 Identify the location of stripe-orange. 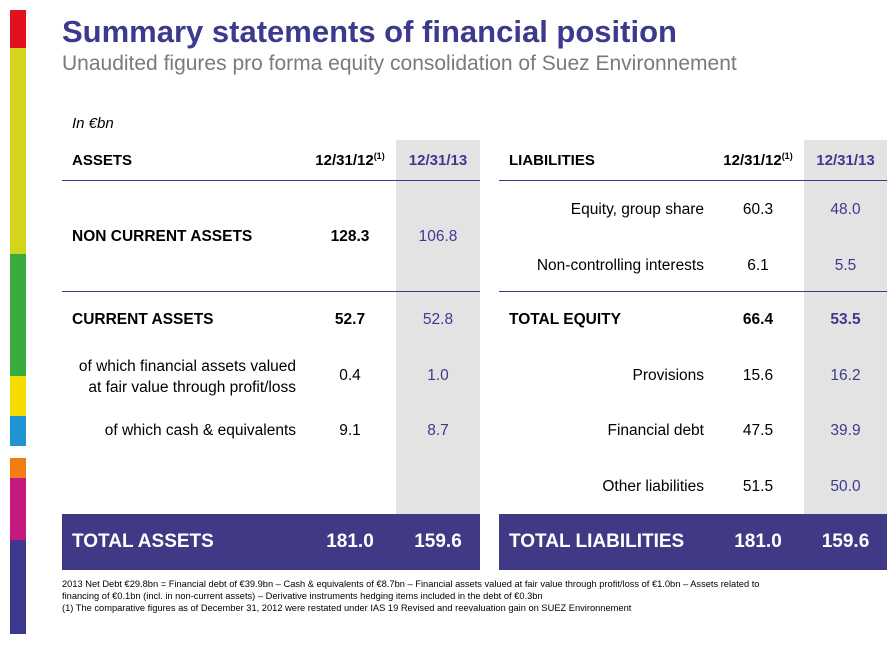
(18, 468).